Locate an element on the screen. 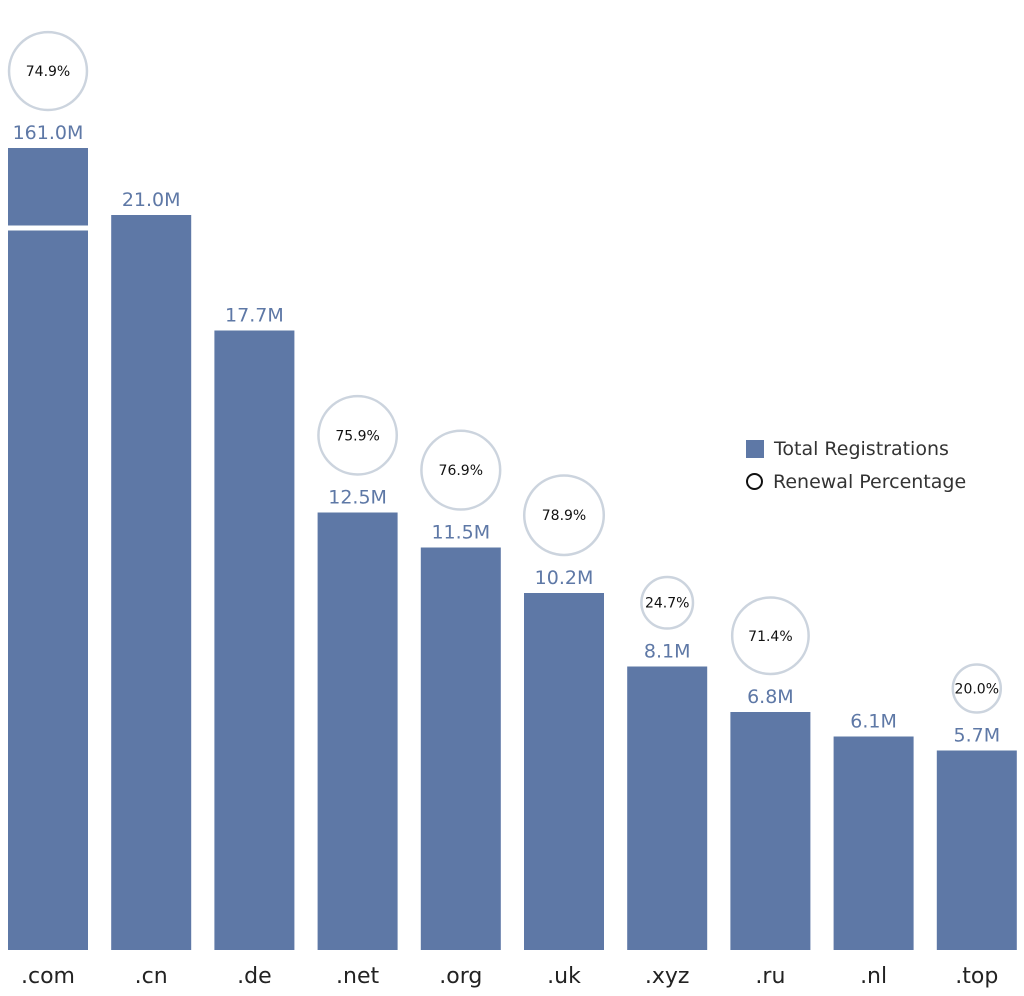  bar-value-label: 5.7M is located at coordinates (976, 736).